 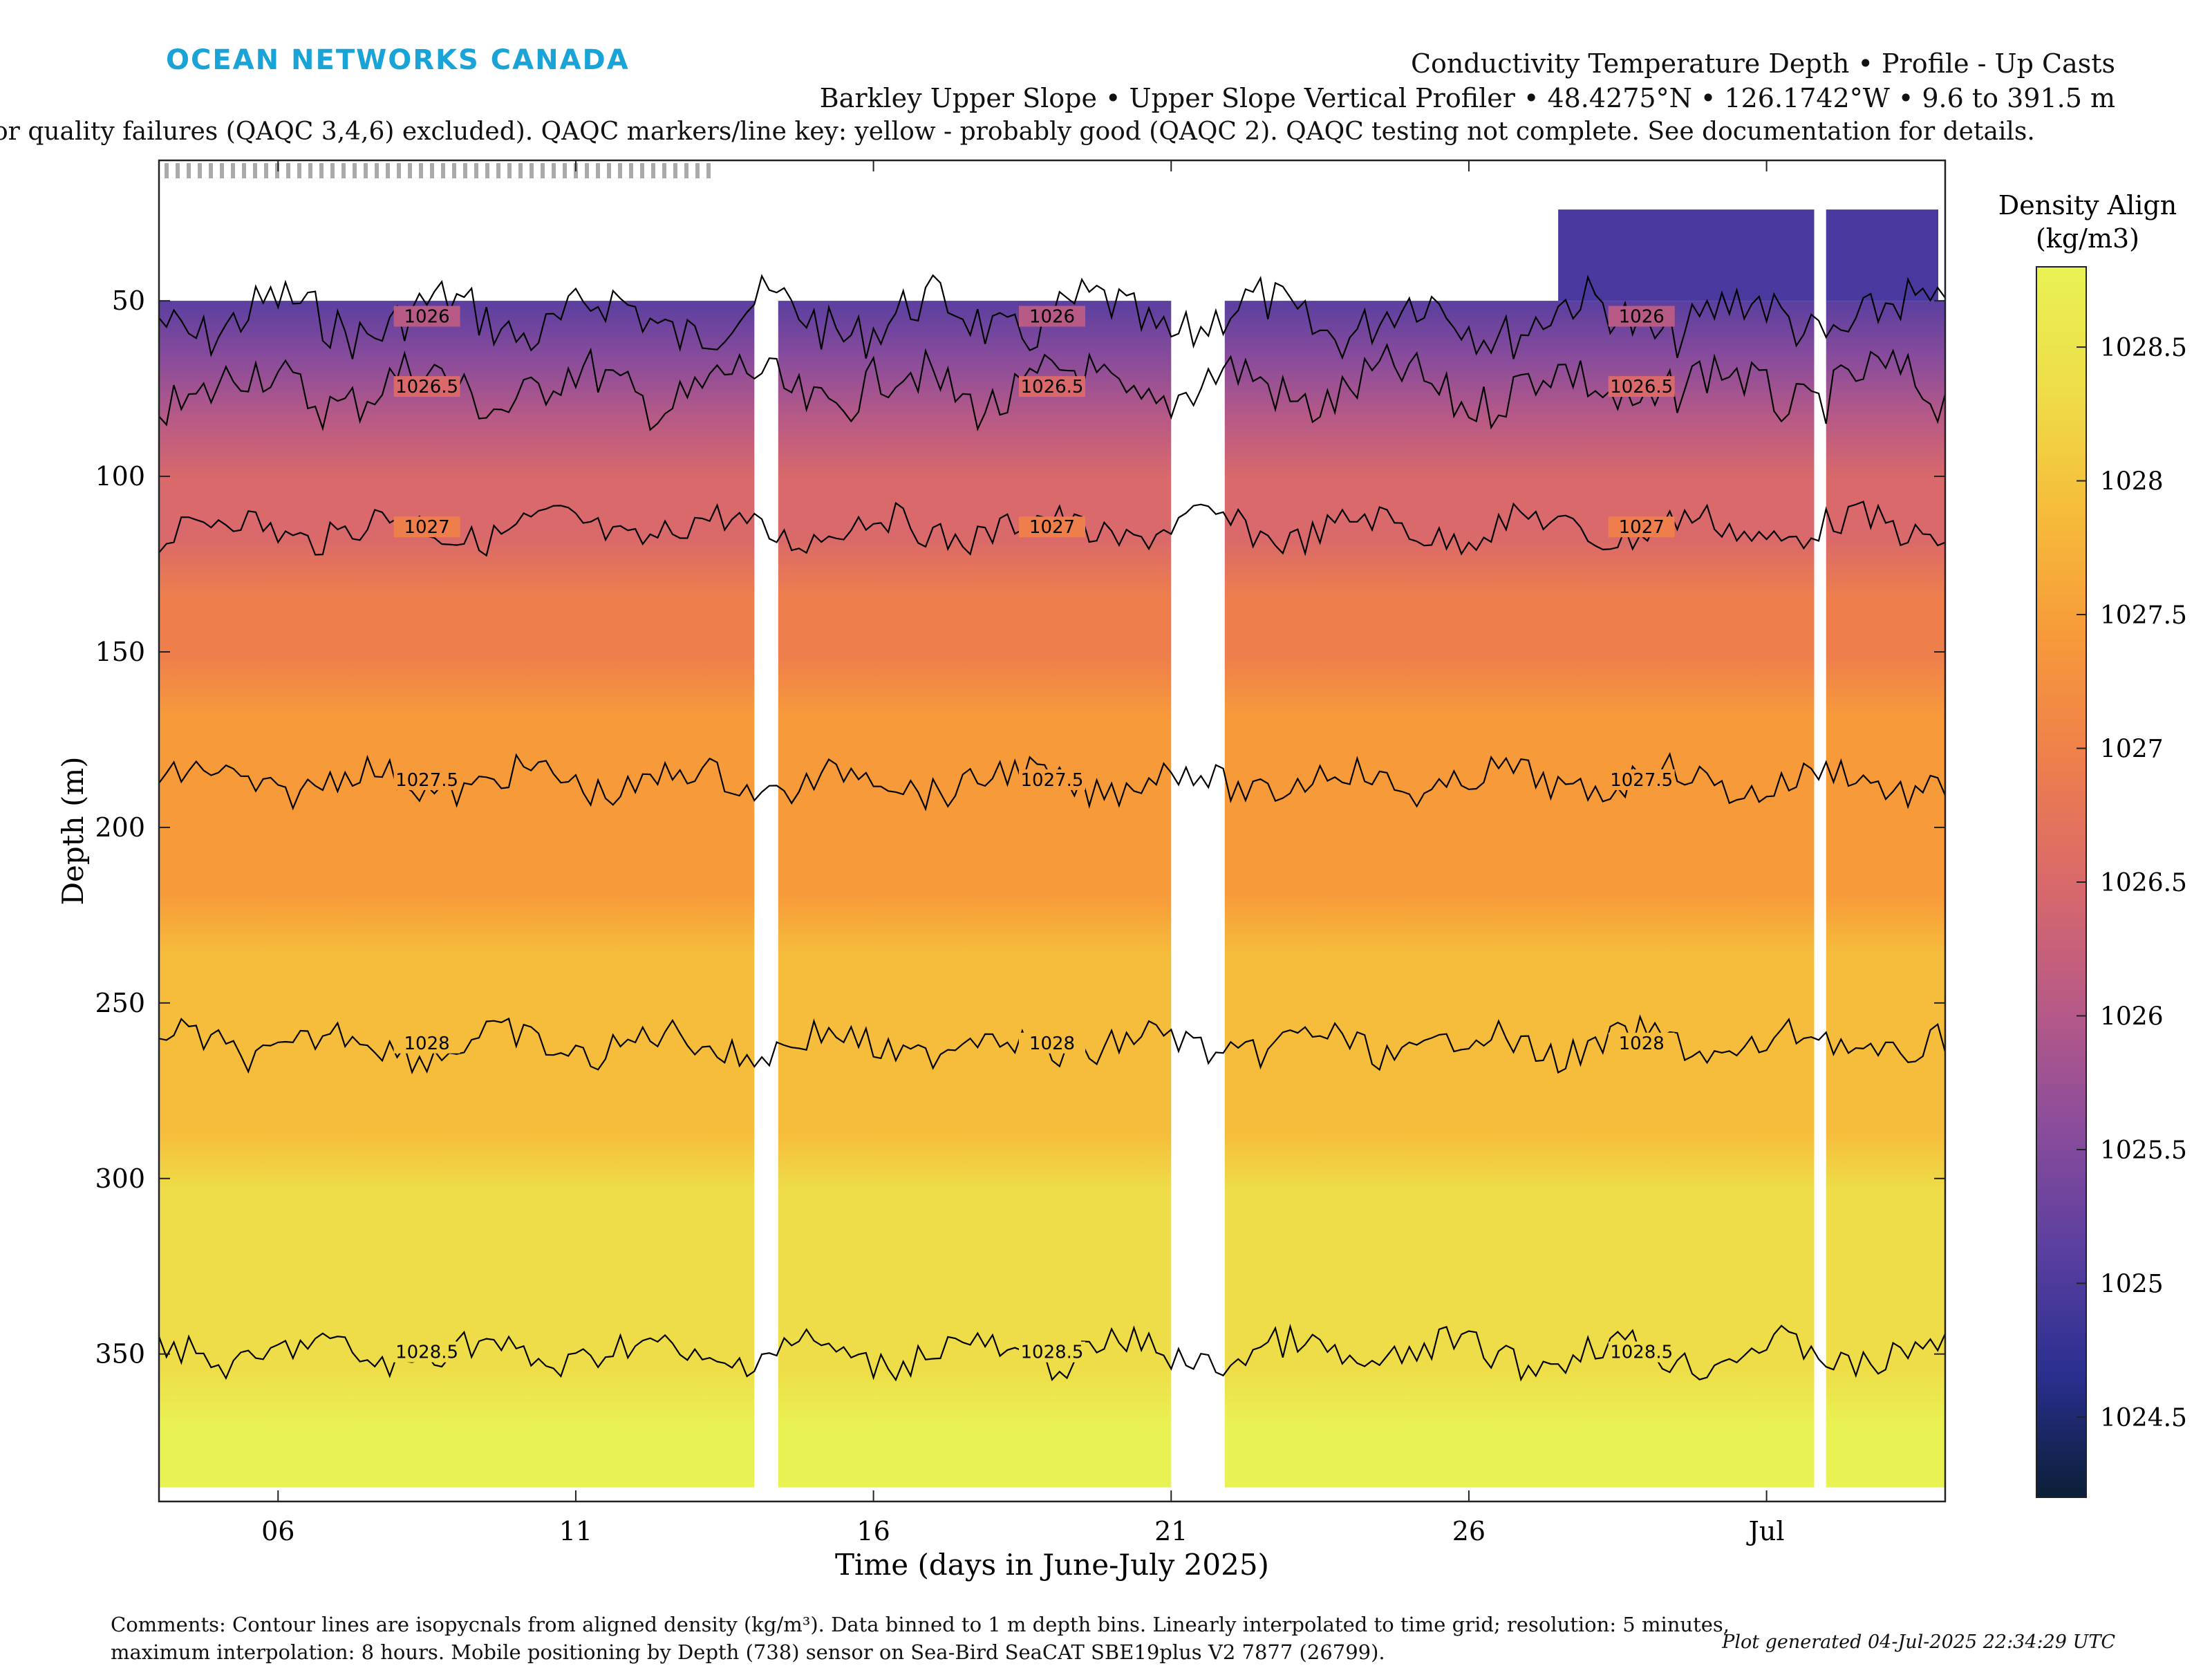 What do you see at coordinates (128, 301) in the screenshot?
I see `y-tick-label: 50` at bounding box center [128, 301].